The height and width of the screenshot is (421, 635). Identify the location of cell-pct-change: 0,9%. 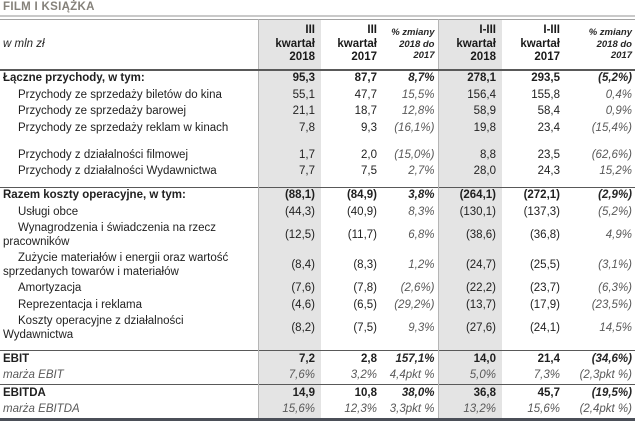
(618, 111).